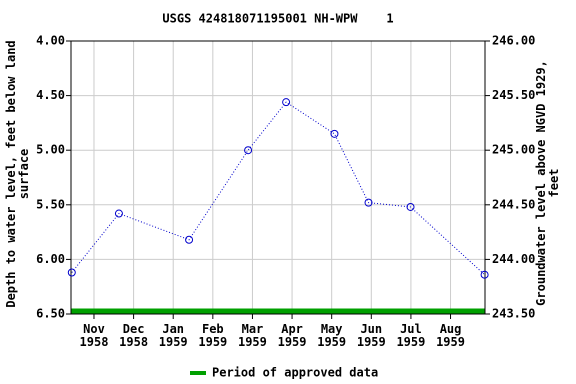  Describe the element at coordinates (50, 150) in the screenshot. I see `y-tick-label: 5.00` at that location.